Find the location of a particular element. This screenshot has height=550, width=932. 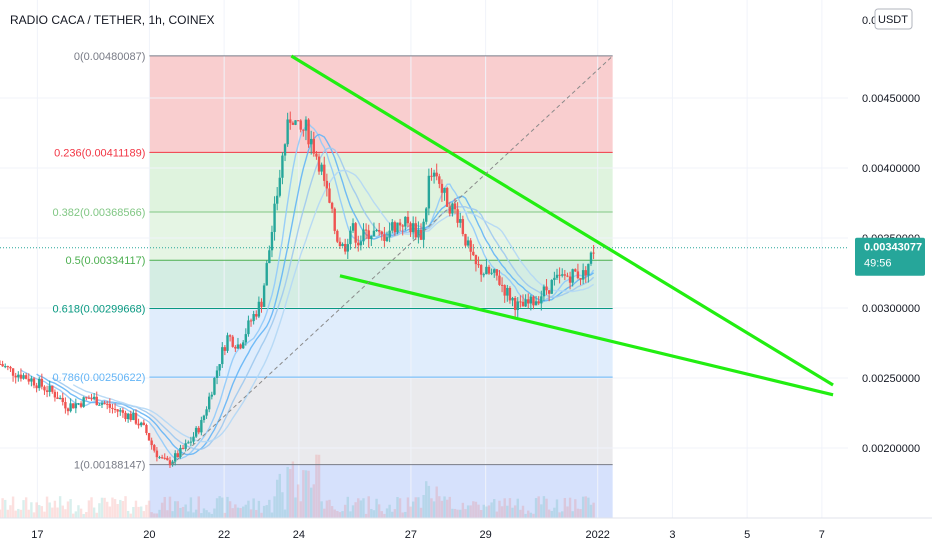

current-price-badge: 0.00343077 49:56 is located at coordinates (890, 256).